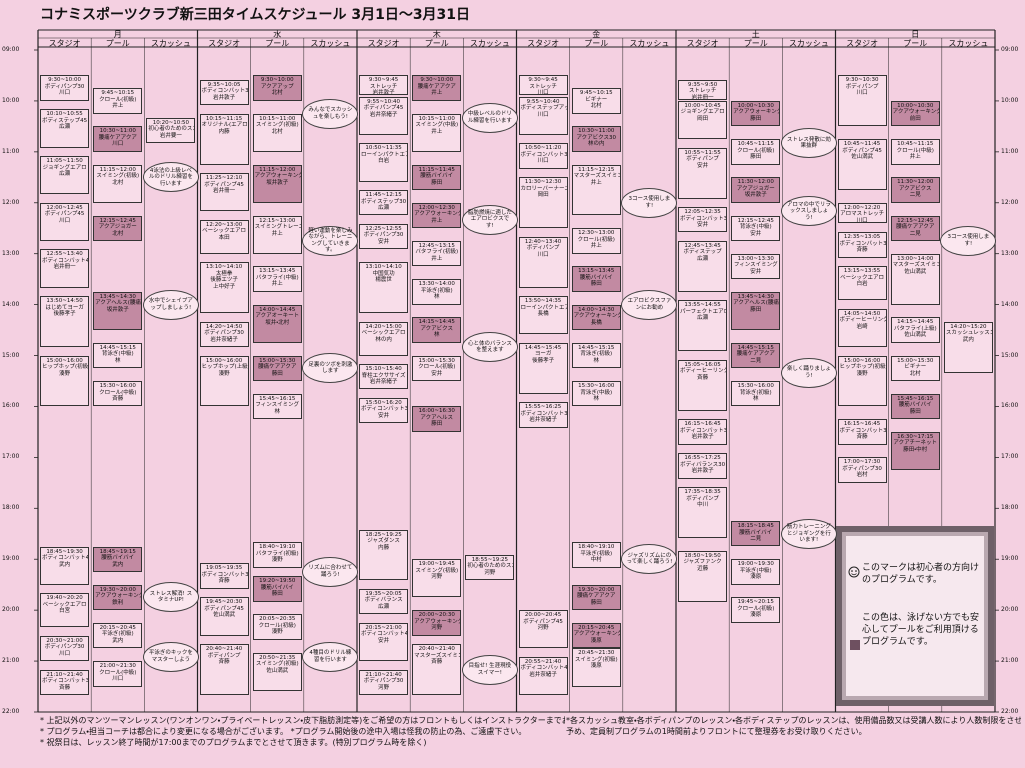 This screenshot has width=1025, height=768. Describe the element at coordinates (224, 191) in the screenshot. I see `lesson-line: 岩井冊一` at that location.